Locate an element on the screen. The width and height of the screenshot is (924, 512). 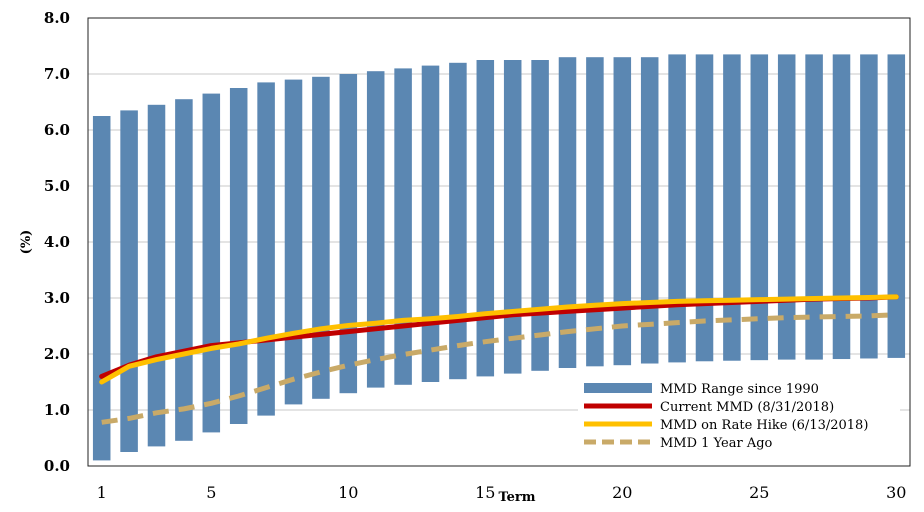
y-tick-labels: 0.0 1.0 2.0 3.0 4.0 5.0 6.0 7.0 8.0 is located at coordinates (57, 242).